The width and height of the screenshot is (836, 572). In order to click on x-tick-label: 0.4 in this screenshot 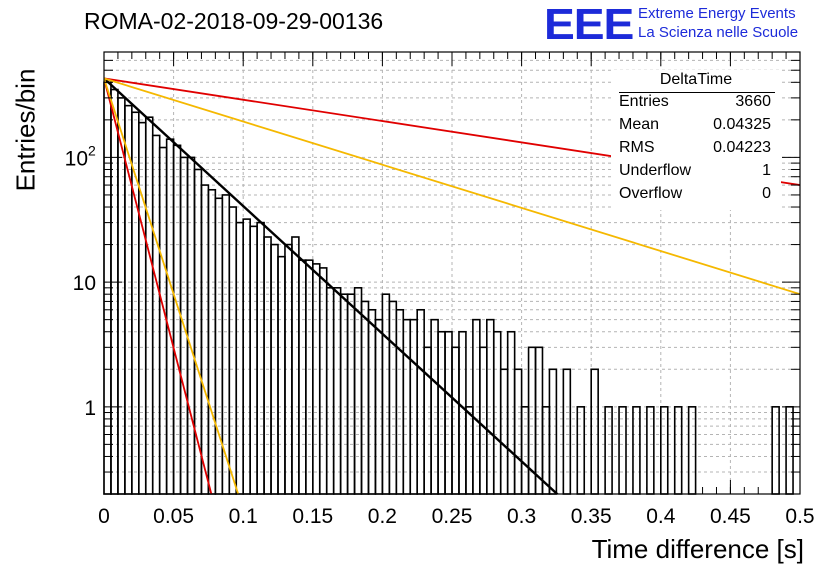, I will do `click(661, 516)`.